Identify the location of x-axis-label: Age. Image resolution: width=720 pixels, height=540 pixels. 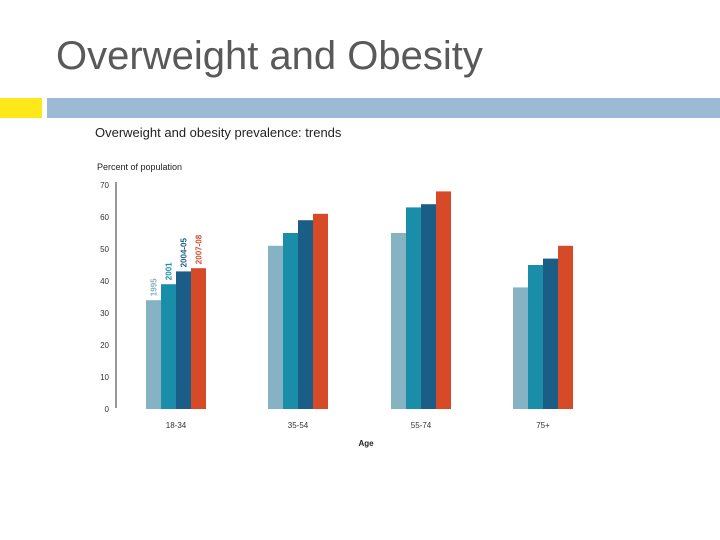
(366, 443).